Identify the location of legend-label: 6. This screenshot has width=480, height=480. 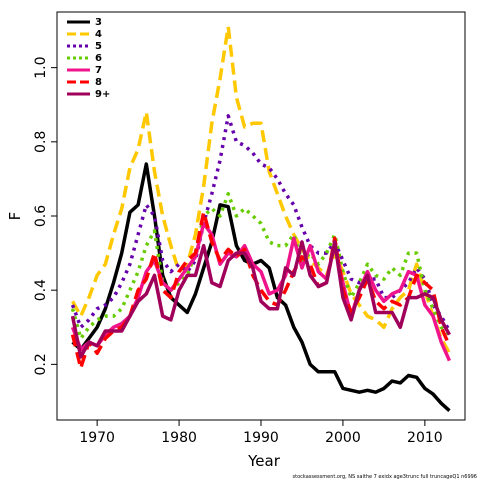
(98, 58).